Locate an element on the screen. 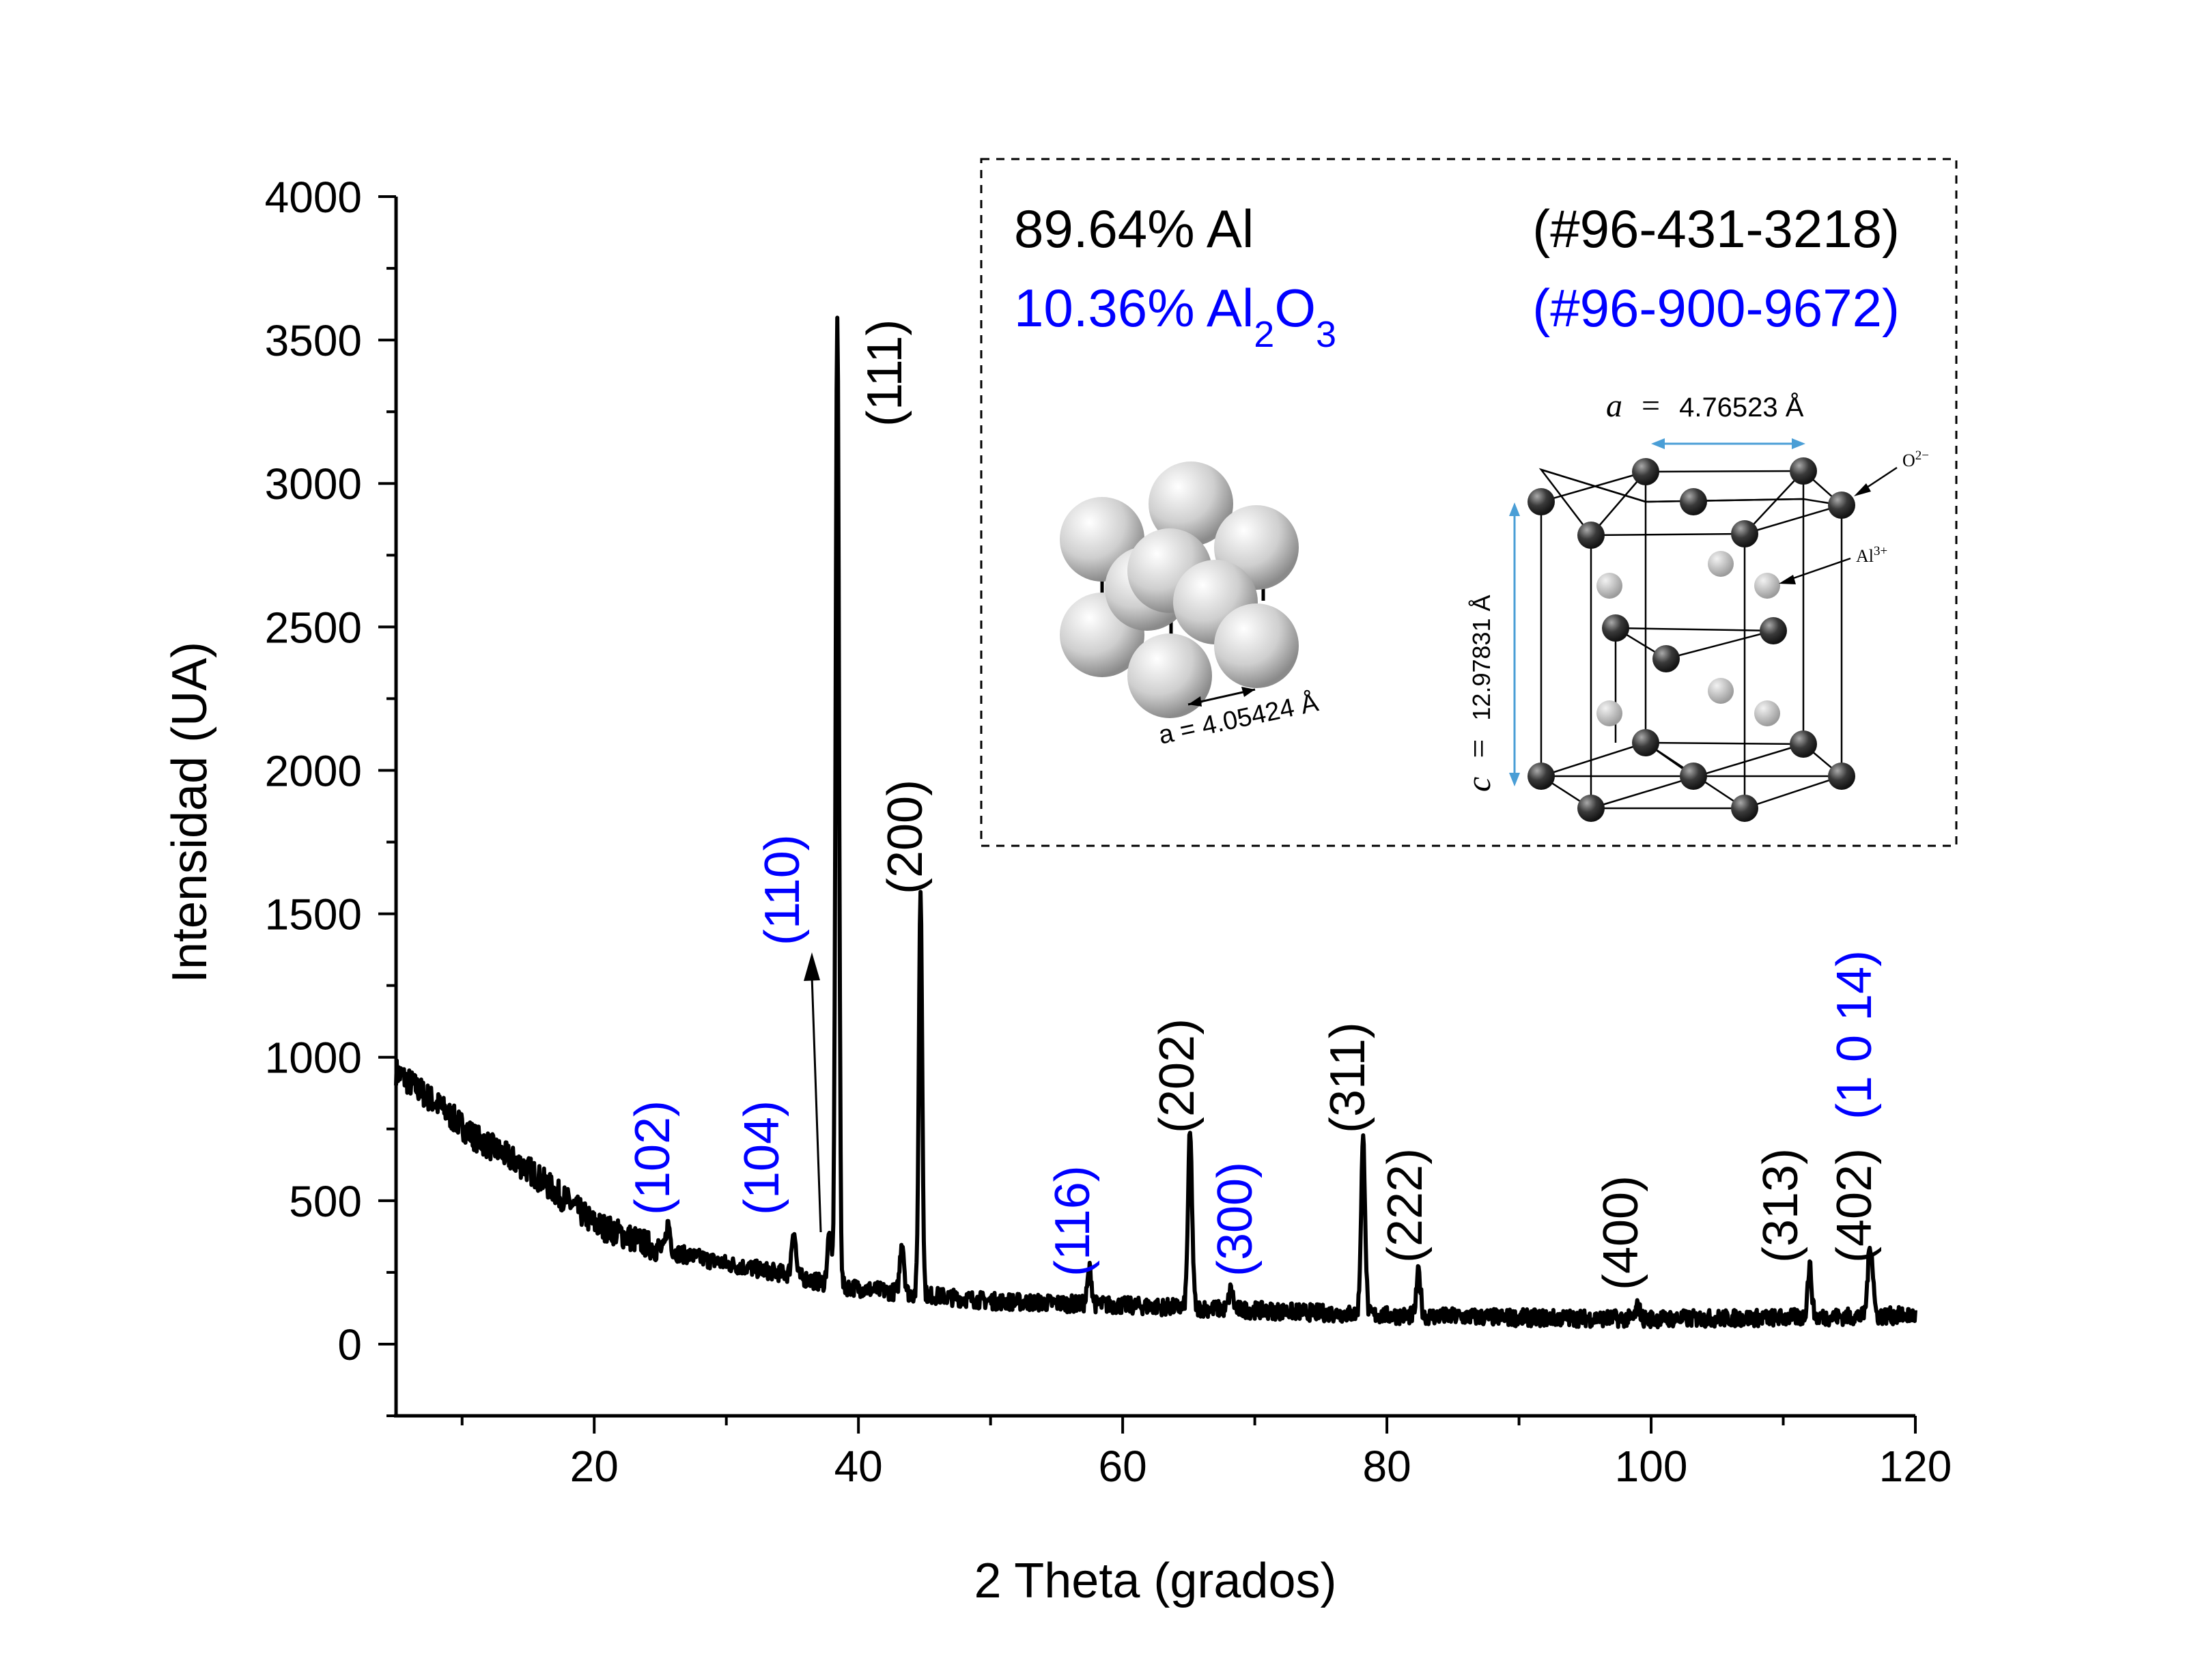 The height and width of the screenshot is (1680, 2196). hcp-al2o3-structure-illustration: a = 4.76523 Å c = 12.97831 Å O2− Al3+ is located at coordinates (1694, 605).